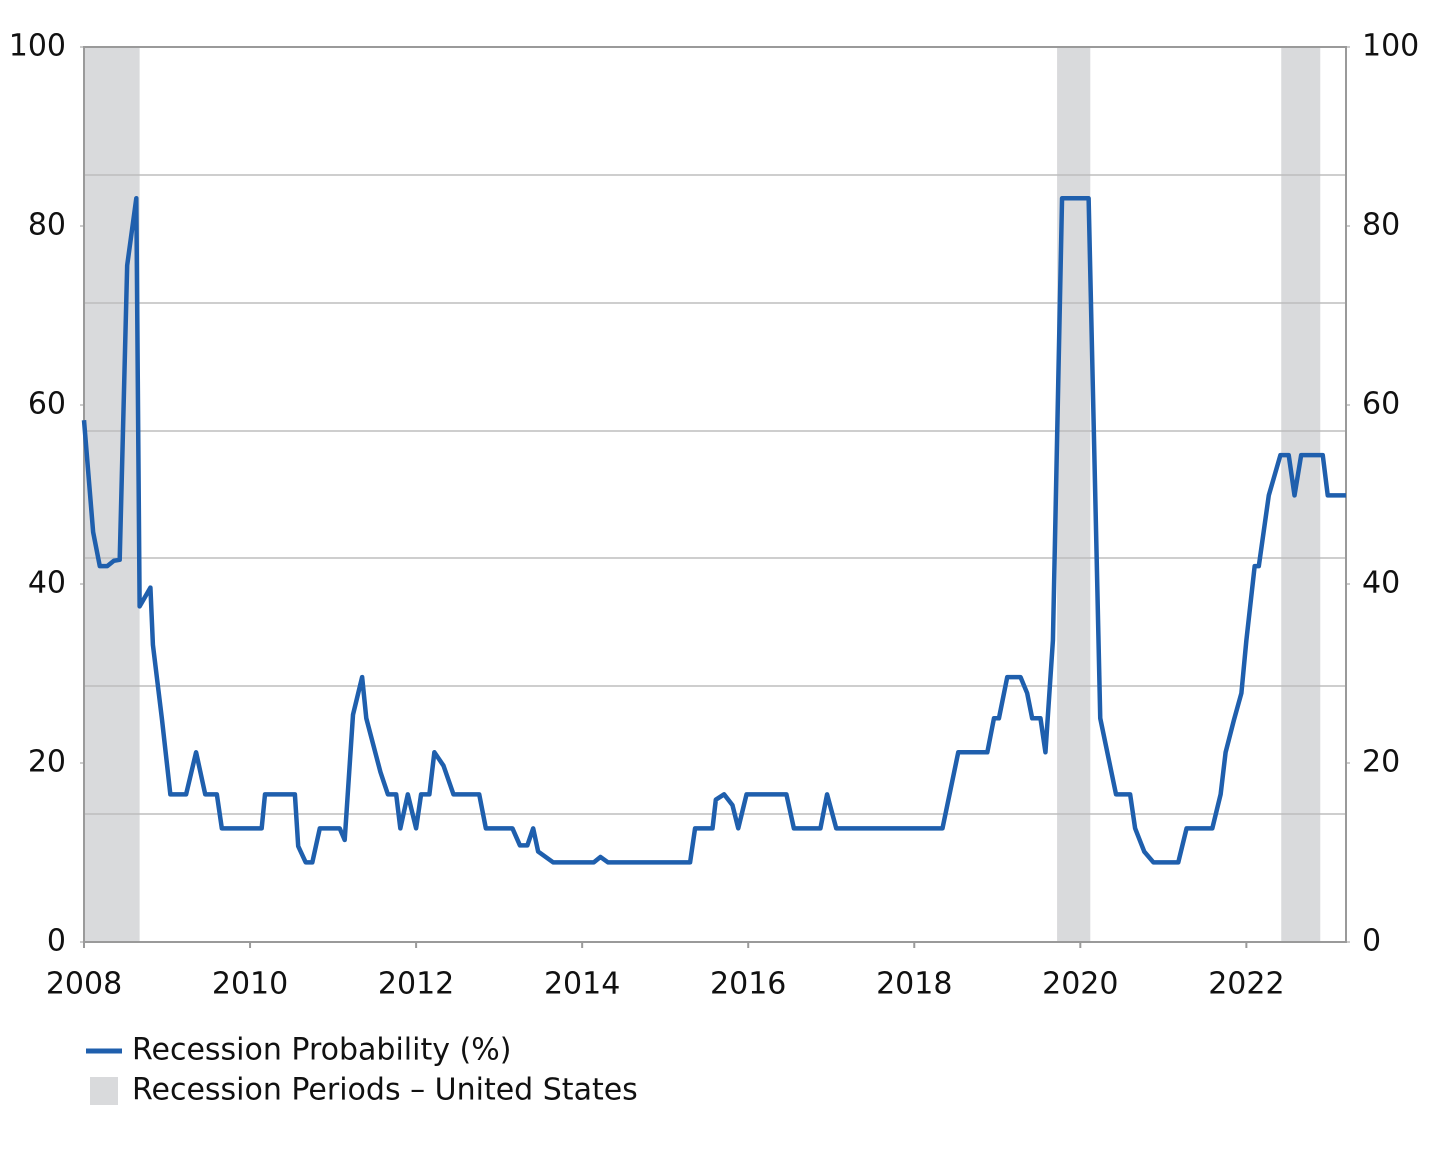 The width and height of the screenshot is (1440, 1149). What do you see at coordinates (582, 984) in the screenshot?
I see `x-tick-label: 2014` at bounding box center [582, 984].